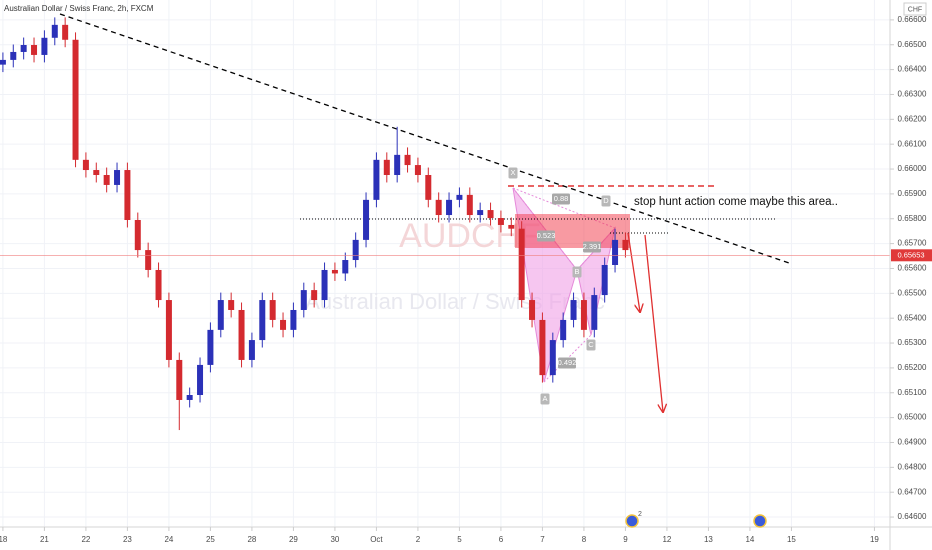 The width and height of the screenshot is (932, 550). What do you see at coordinates (912, 218) in the screenshot?
I see `y-tick-label: 0.65800` at bounding box center [912, 218].